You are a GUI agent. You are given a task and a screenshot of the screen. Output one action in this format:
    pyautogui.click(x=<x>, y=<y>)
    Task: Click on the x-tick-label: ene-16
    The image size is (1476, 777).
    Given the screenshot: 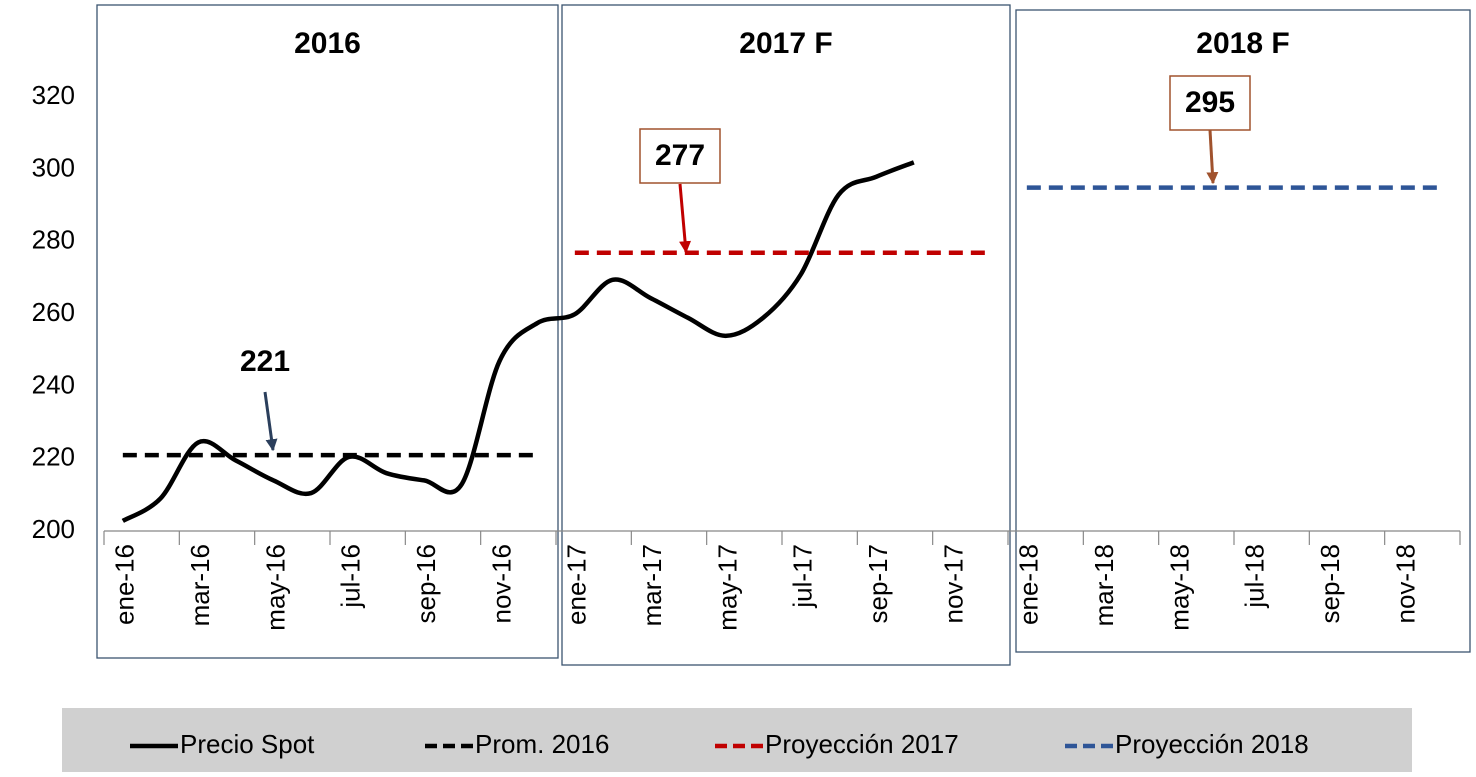 What is the action you would take?
    pyautogui.click(x=125, y=584)
    